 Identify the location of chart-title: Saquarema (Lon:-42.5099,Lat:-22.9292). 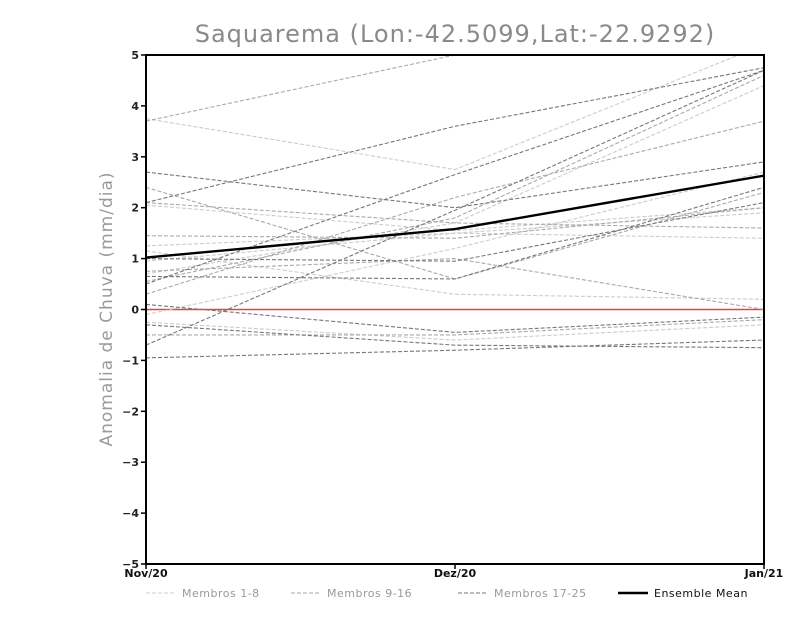
(455, 34).